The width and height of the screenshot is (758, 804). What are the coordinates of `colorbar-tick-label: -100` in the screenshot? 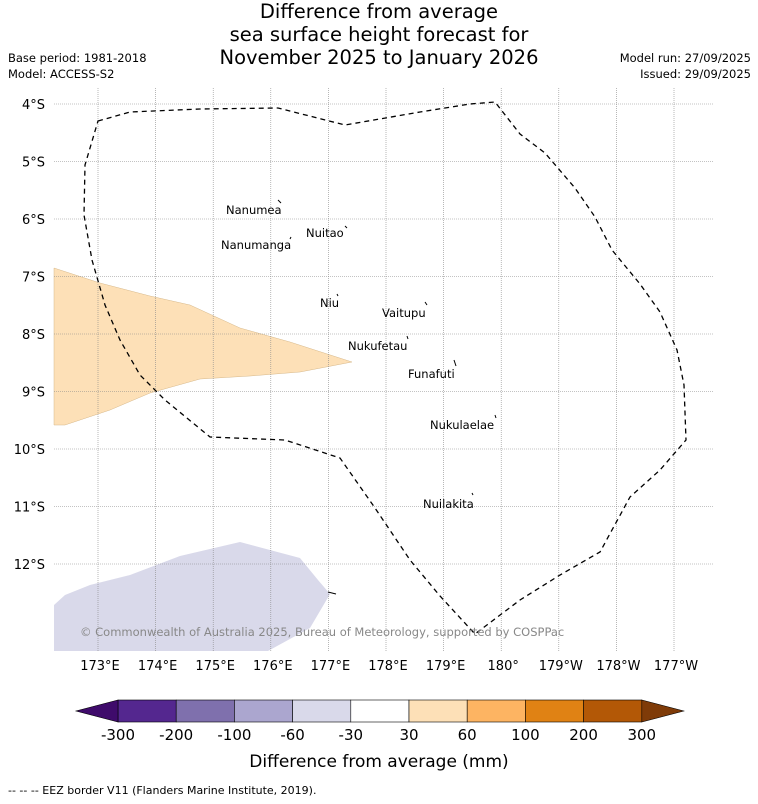 It's located at (234, 735).